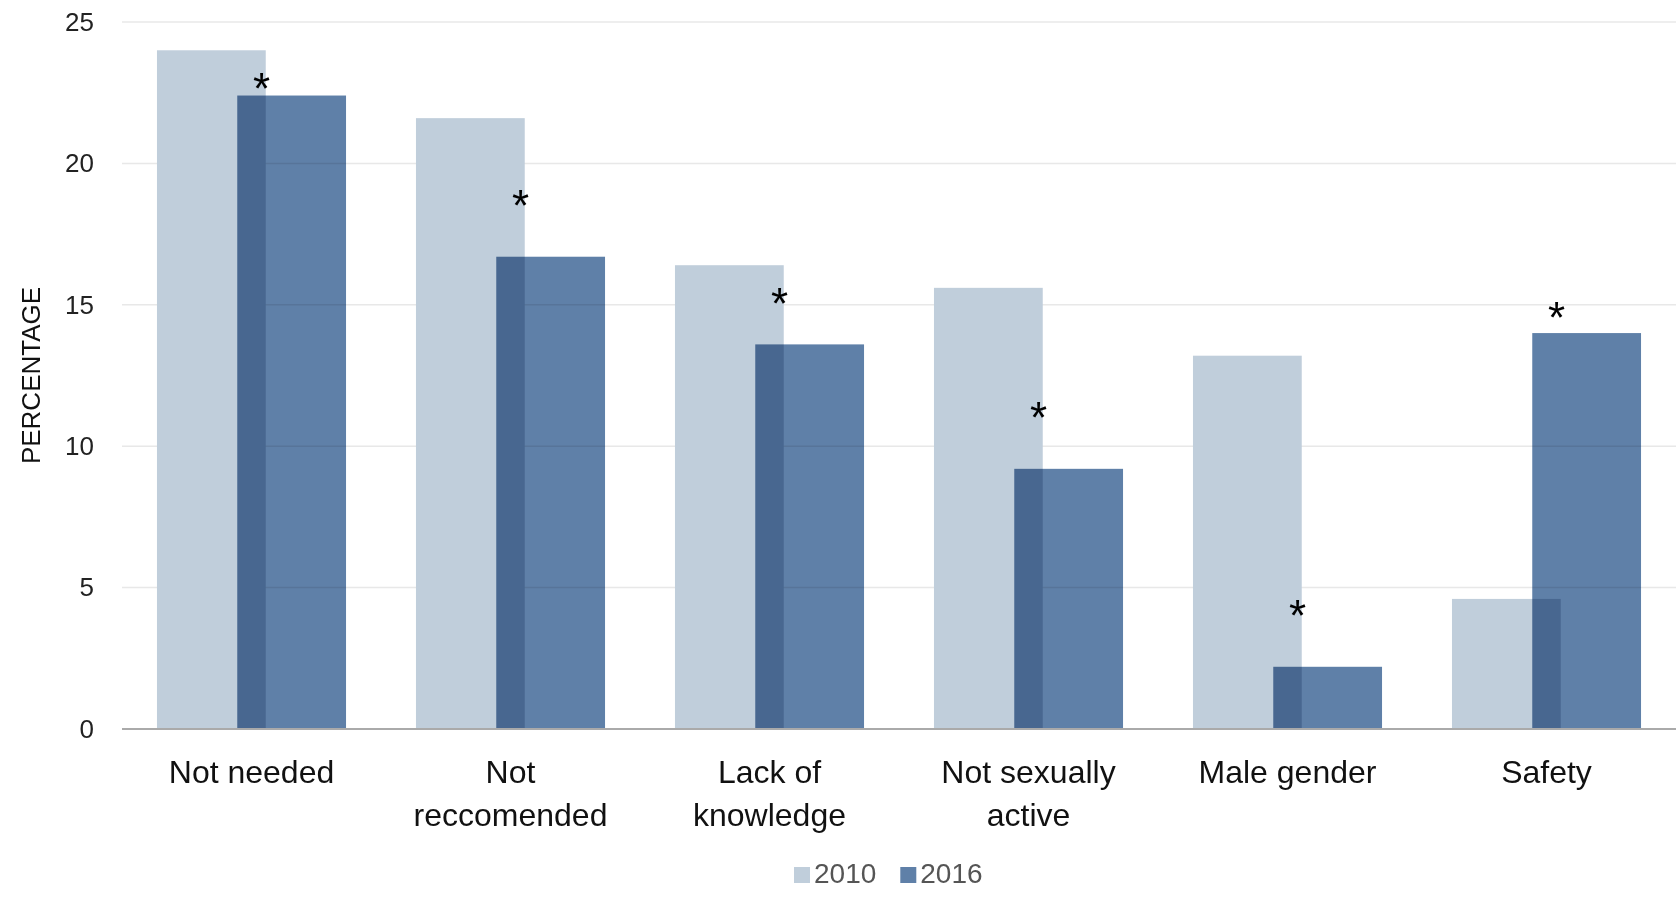  I want to click on x-tick-label: Not needed, so click(251, 772).